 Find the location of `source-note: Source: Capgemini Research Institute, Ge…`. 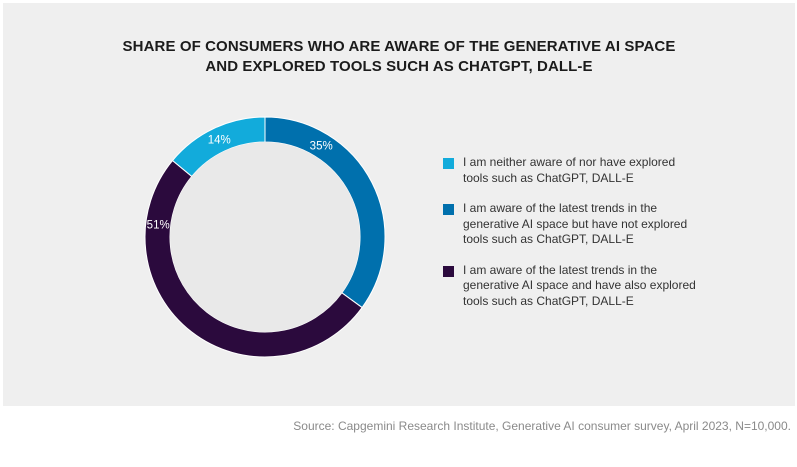

source-note: Source: Capgemini Research Institute, Ge… is located at coordinates (542, 426).